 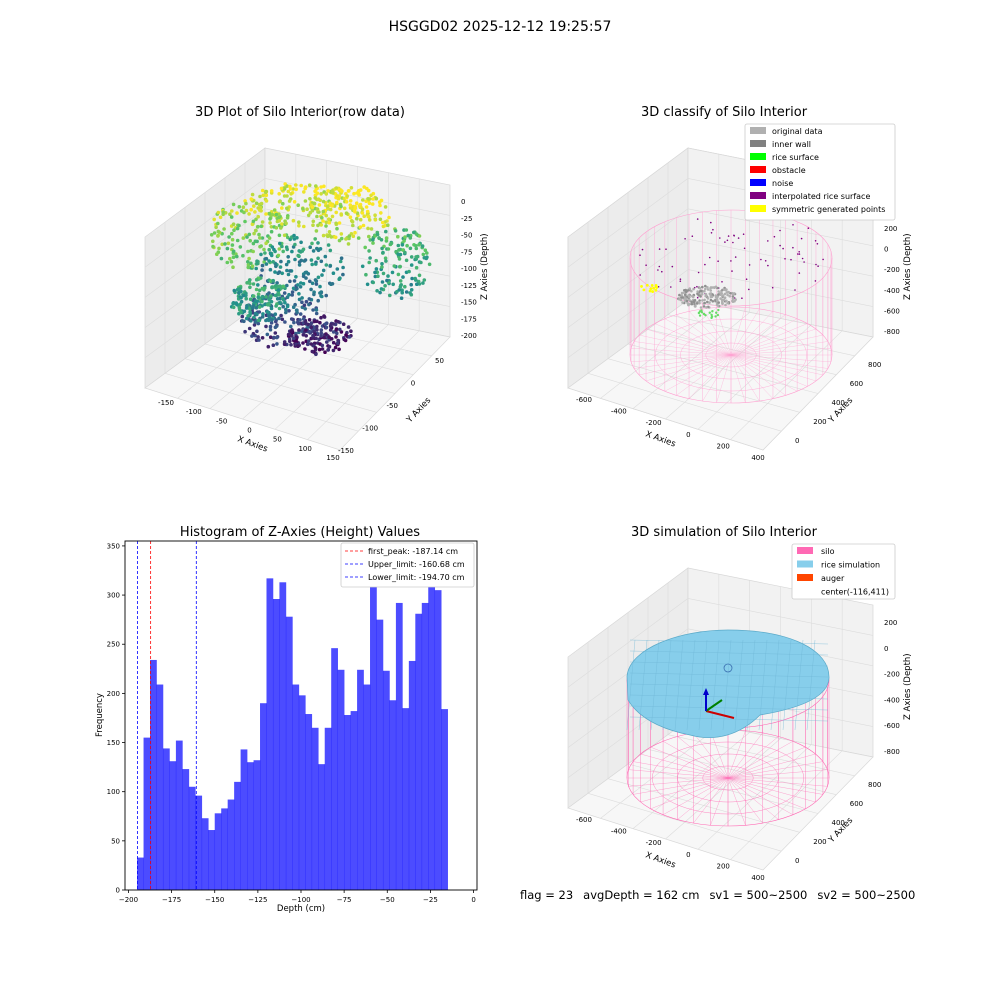 What do you see at coordinates (418, 410) in the screenshot?
I see `raw-ylabel: Y Axies` at bounding box center [418, 410].